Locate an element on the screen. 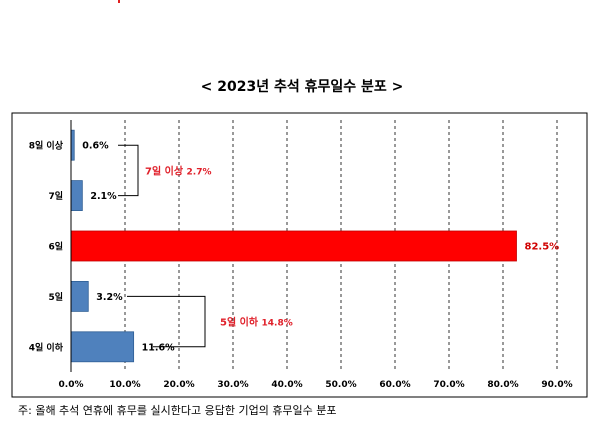 The width and height of the screenshot is (600, 427). chart-title: < 2023년 추석 휴무일수 분포 > is located at coordinates (302, 87).